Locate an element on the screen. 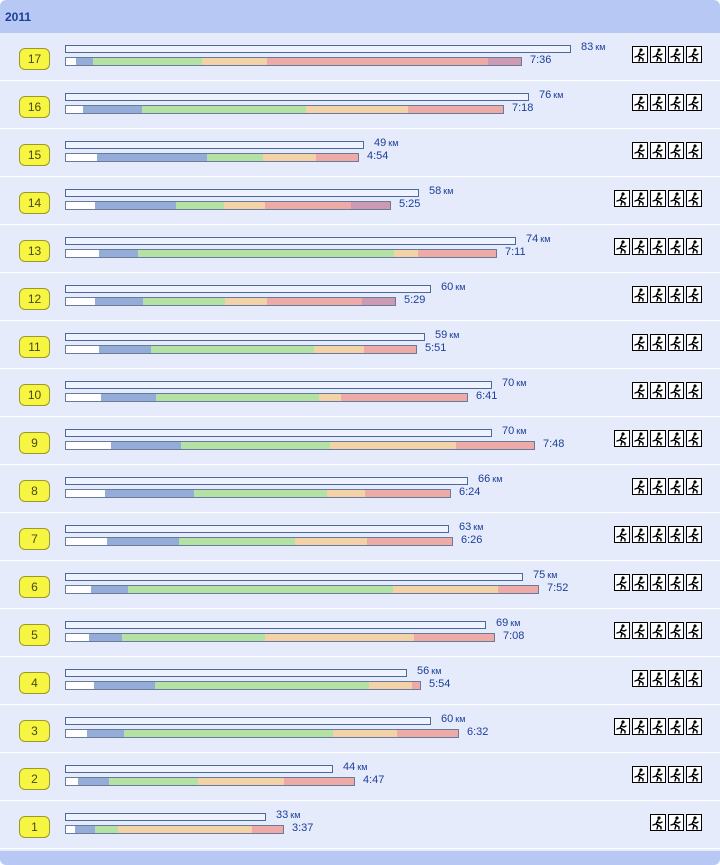 Image resolution: width=720 pixels, height=865 pixels. panel-header: 2011 is located at coordinates (360, 16).